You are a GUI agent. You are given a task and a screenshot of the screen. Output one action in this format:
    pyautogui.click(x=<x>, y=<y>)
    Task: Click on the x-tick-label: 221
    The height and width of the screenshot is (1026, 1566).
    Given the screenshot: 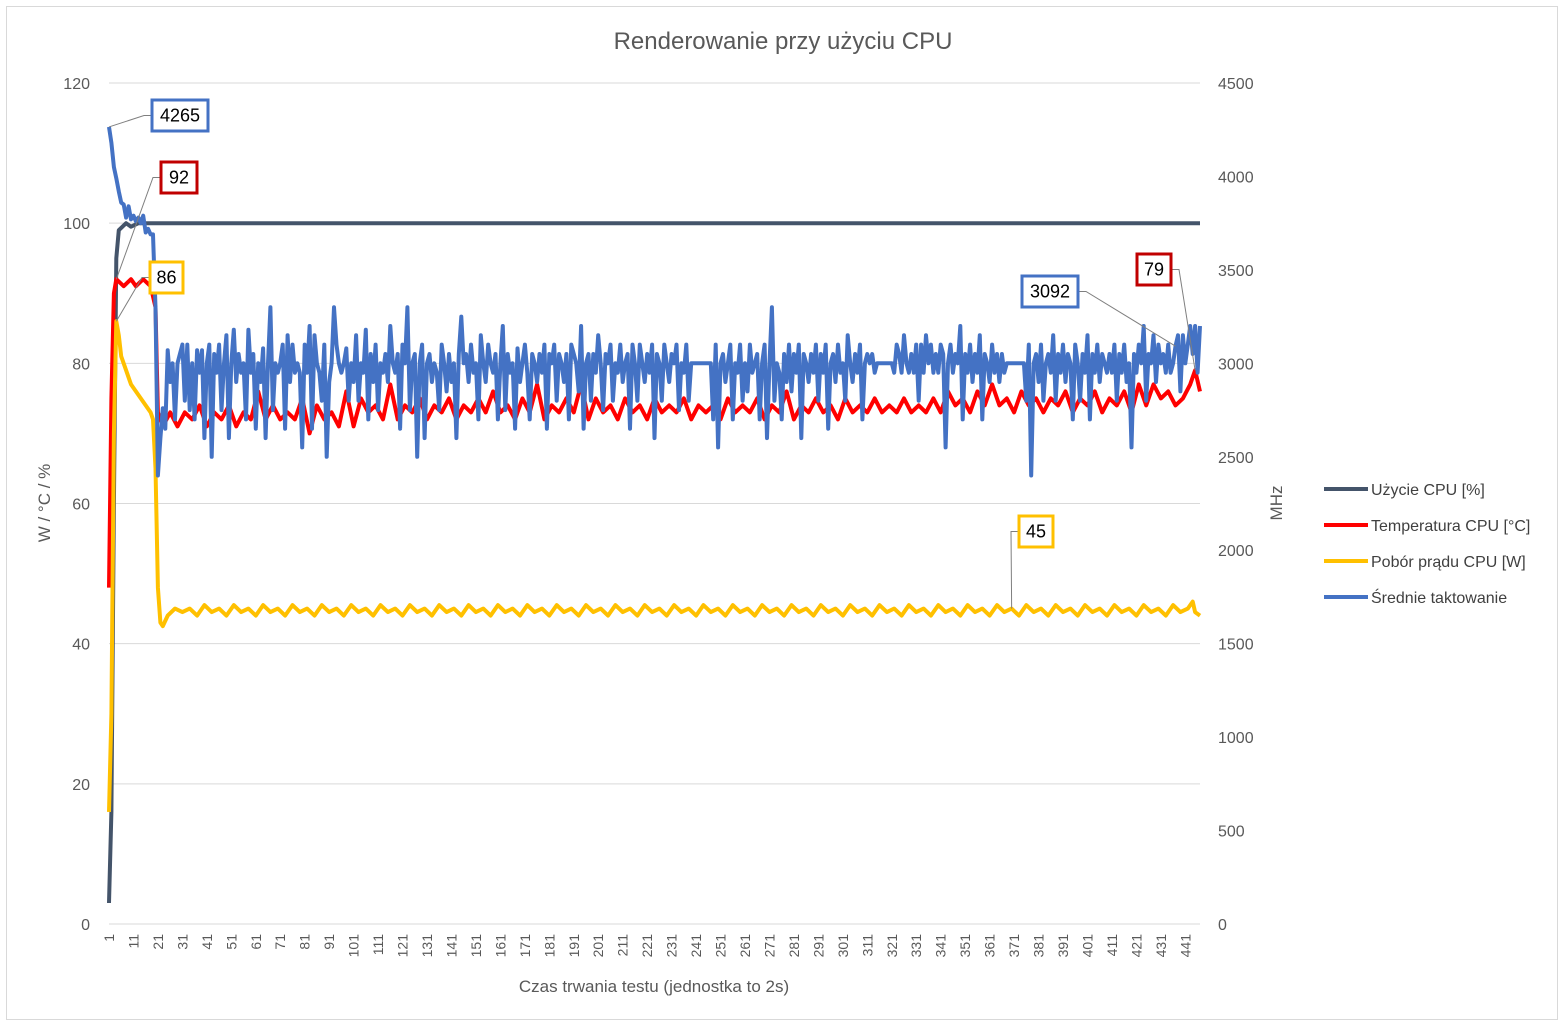 What is the action you would take?
    pyautogui.click(x=647, y=946)
    